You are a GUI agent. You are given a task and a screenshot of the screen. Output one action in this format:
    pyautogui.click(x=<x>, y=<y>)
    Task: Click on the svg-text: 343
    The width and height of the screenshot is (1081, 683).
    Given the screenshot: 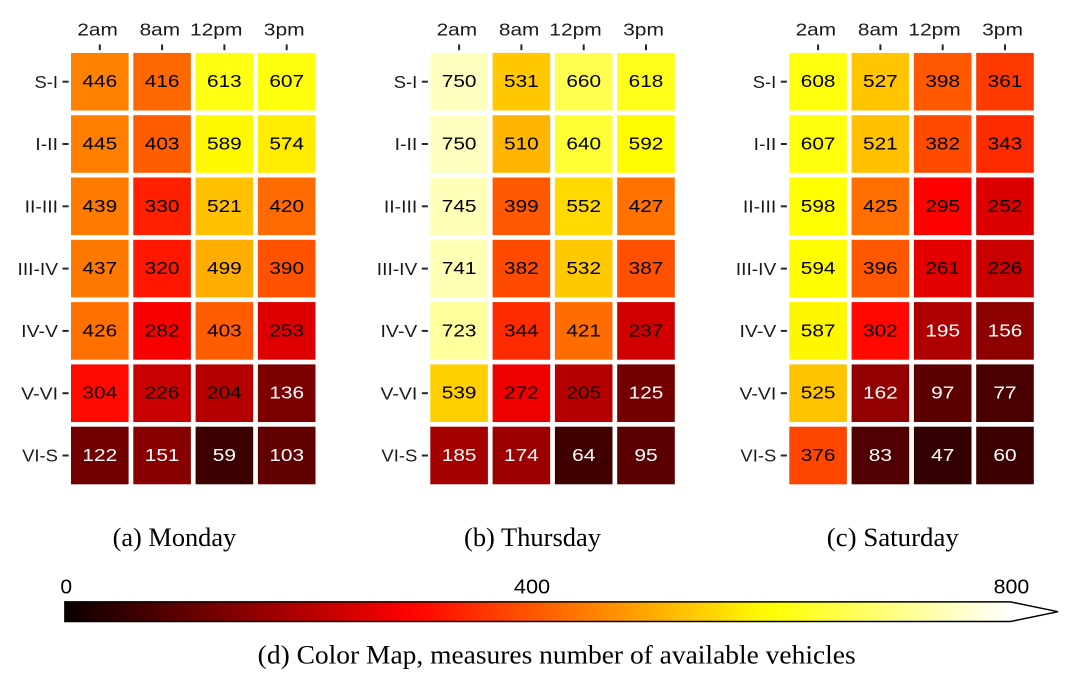 What is the action you would take?
    pyautogui.click(x=1005, y=144)
    